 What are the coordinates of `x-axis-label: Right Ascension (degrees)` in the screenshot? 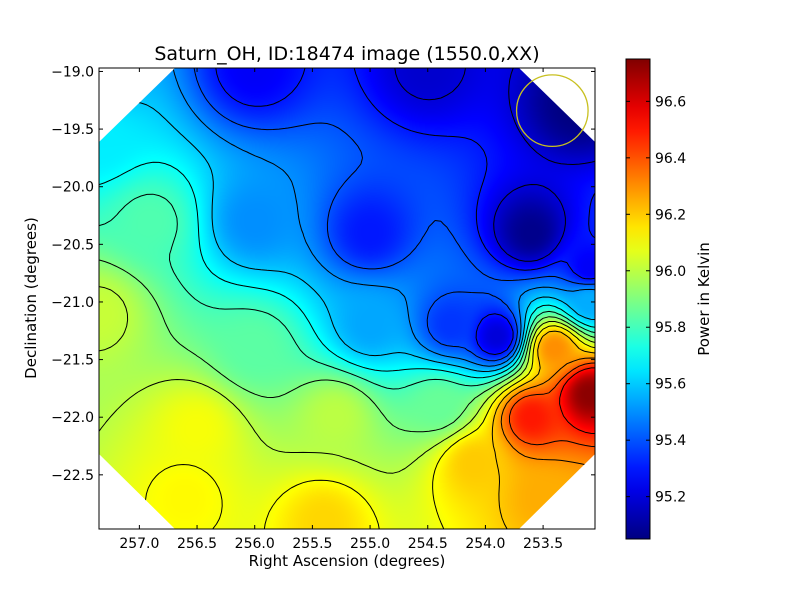 It's located at (347, 561).